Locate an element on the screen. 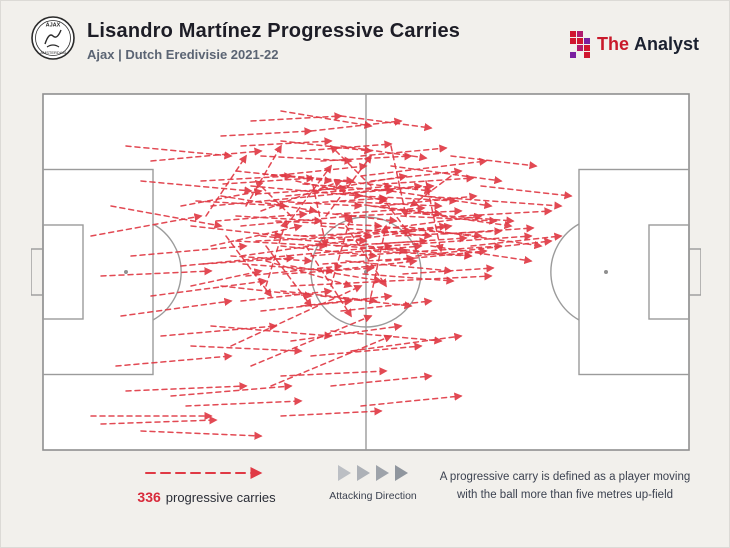  svg-text: AMSTERDAM is located at coordinates (53, 52).